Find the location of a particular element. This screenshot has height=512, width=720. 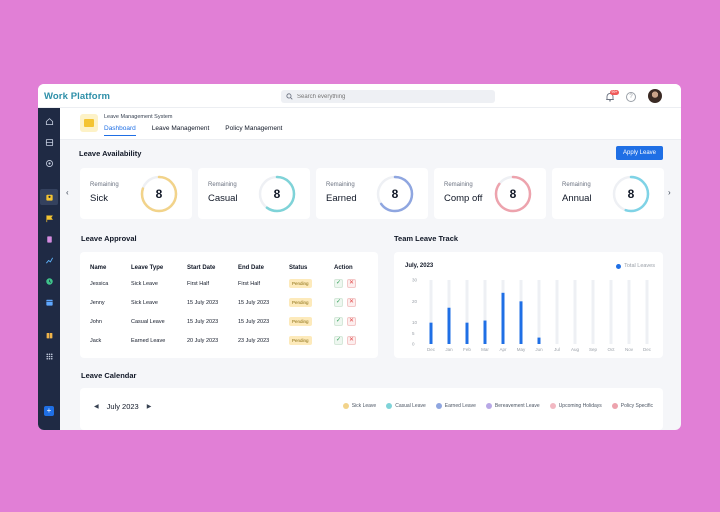

trend-icon is located at coordinates (49, 260).